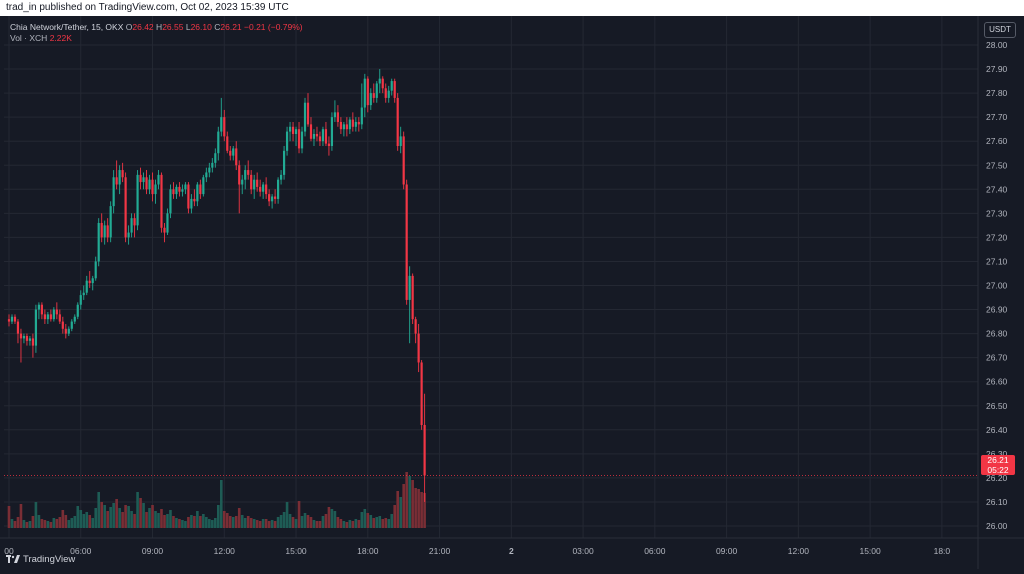  What do you see at coordinates (67, 27) in the screenshot?
I see `symbol-name: Chia Network/Tether, 15, OKX` at bounding box center [67, 27].